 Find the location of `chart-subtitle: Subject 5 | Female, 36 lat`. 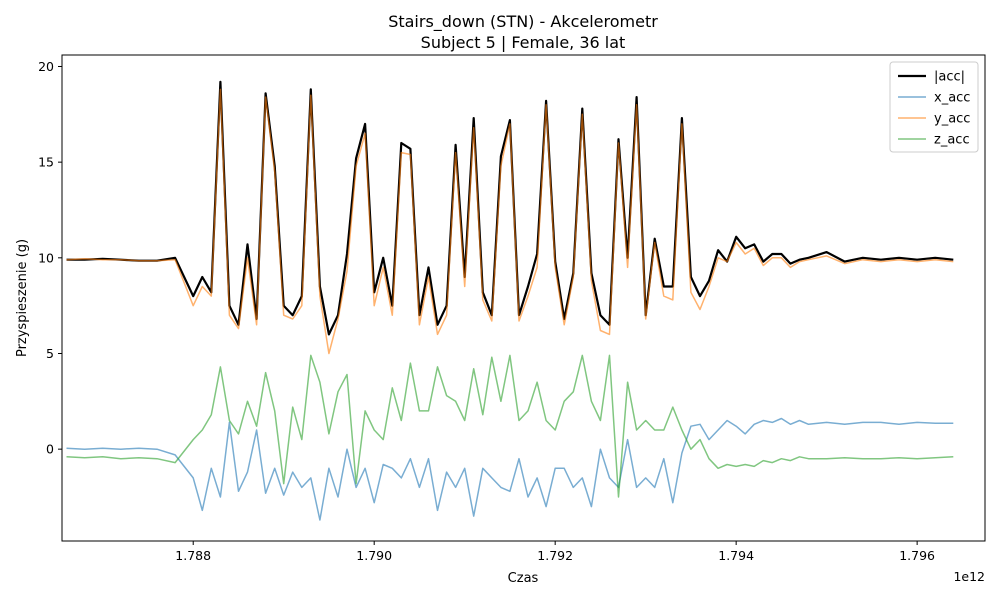

chart-subtitle: Subject 5 | Female, 36 lat is located at coordinates (523, 42).